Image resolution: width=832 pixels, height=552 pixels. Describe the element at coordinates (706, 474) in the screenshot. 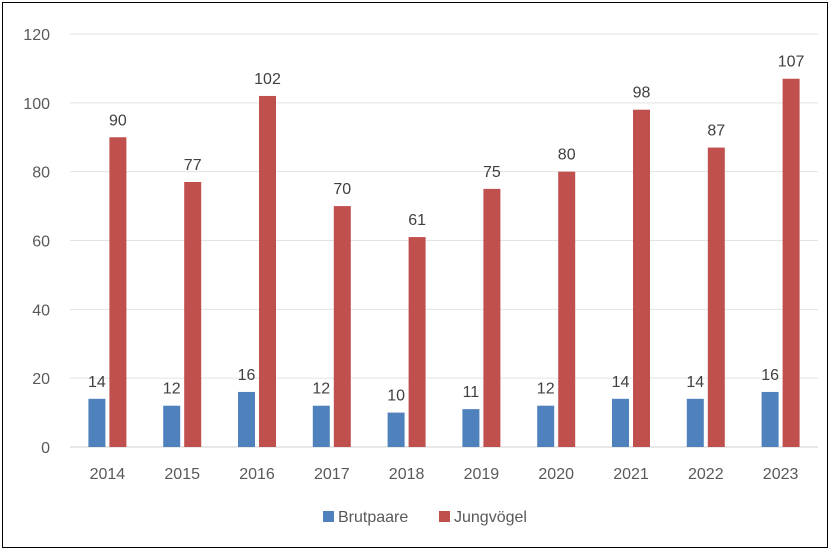

I see `x-tick-label-2022: 2022` at that location.